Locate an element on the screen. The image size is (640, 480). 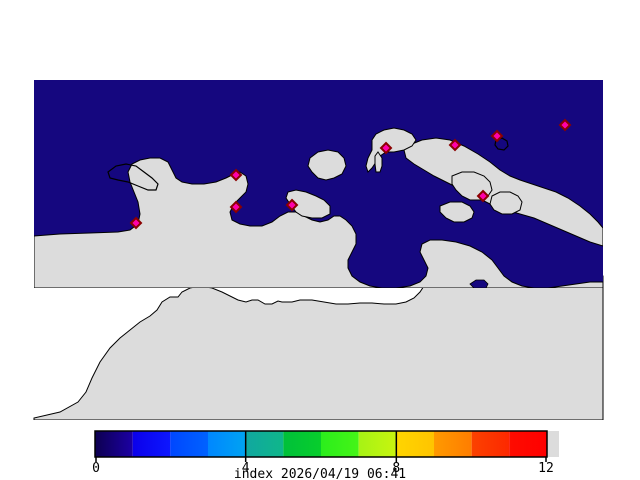
colorbar-panel: 0 4 8 12 index 2026/04/19 06:41 is located at coordinates (320, 452).